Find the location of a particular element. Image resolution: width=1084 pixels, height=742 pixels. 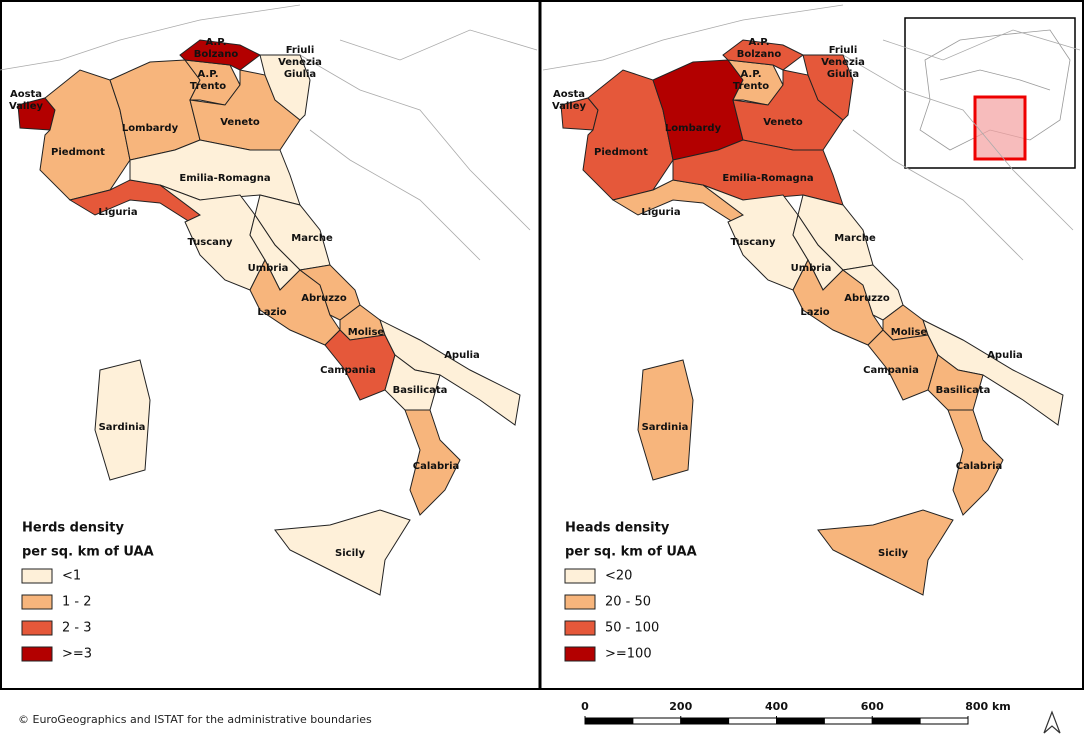

region-label: Umbria is located at coordinates (811, 268).